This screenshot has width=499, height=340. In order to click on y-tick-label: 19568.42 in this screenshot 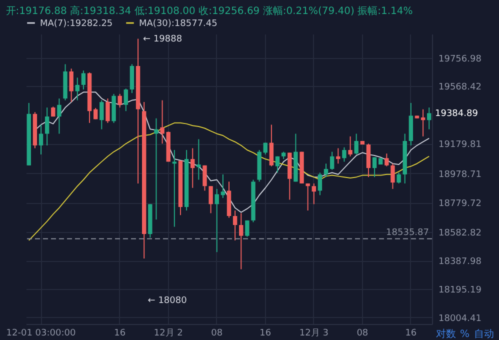, I will do `click(460, 87)`.